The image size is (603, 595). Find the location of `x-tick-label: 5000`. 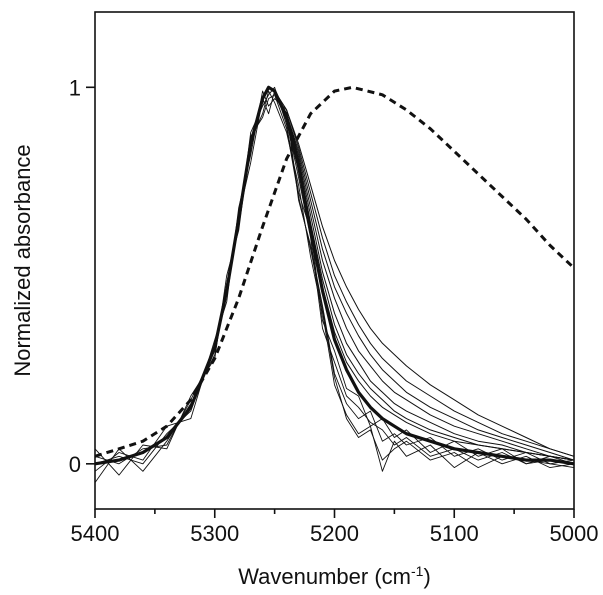

x-tick-label: 5000 is located at coordinates (574, 533).